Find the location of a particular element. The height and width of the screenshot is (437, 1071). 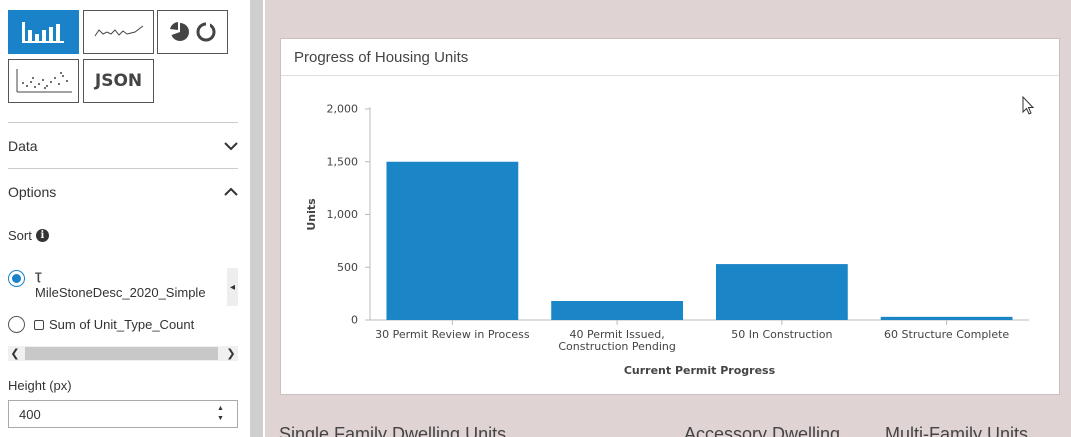

scroll-thumb is located at coordinates (121, 353).